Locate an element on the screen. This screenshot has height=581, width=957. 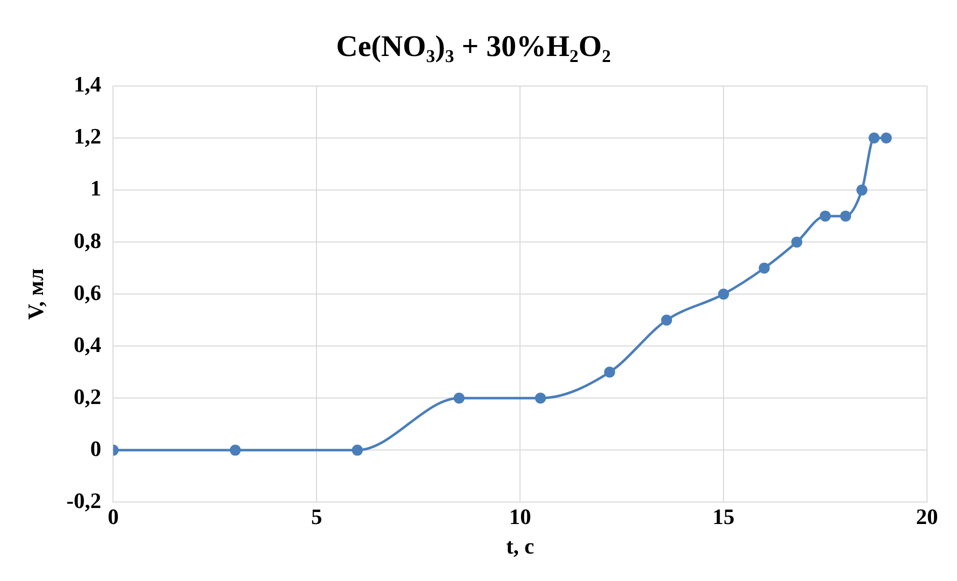
y-tick-label: 0 is located at coordinates (96, 448).